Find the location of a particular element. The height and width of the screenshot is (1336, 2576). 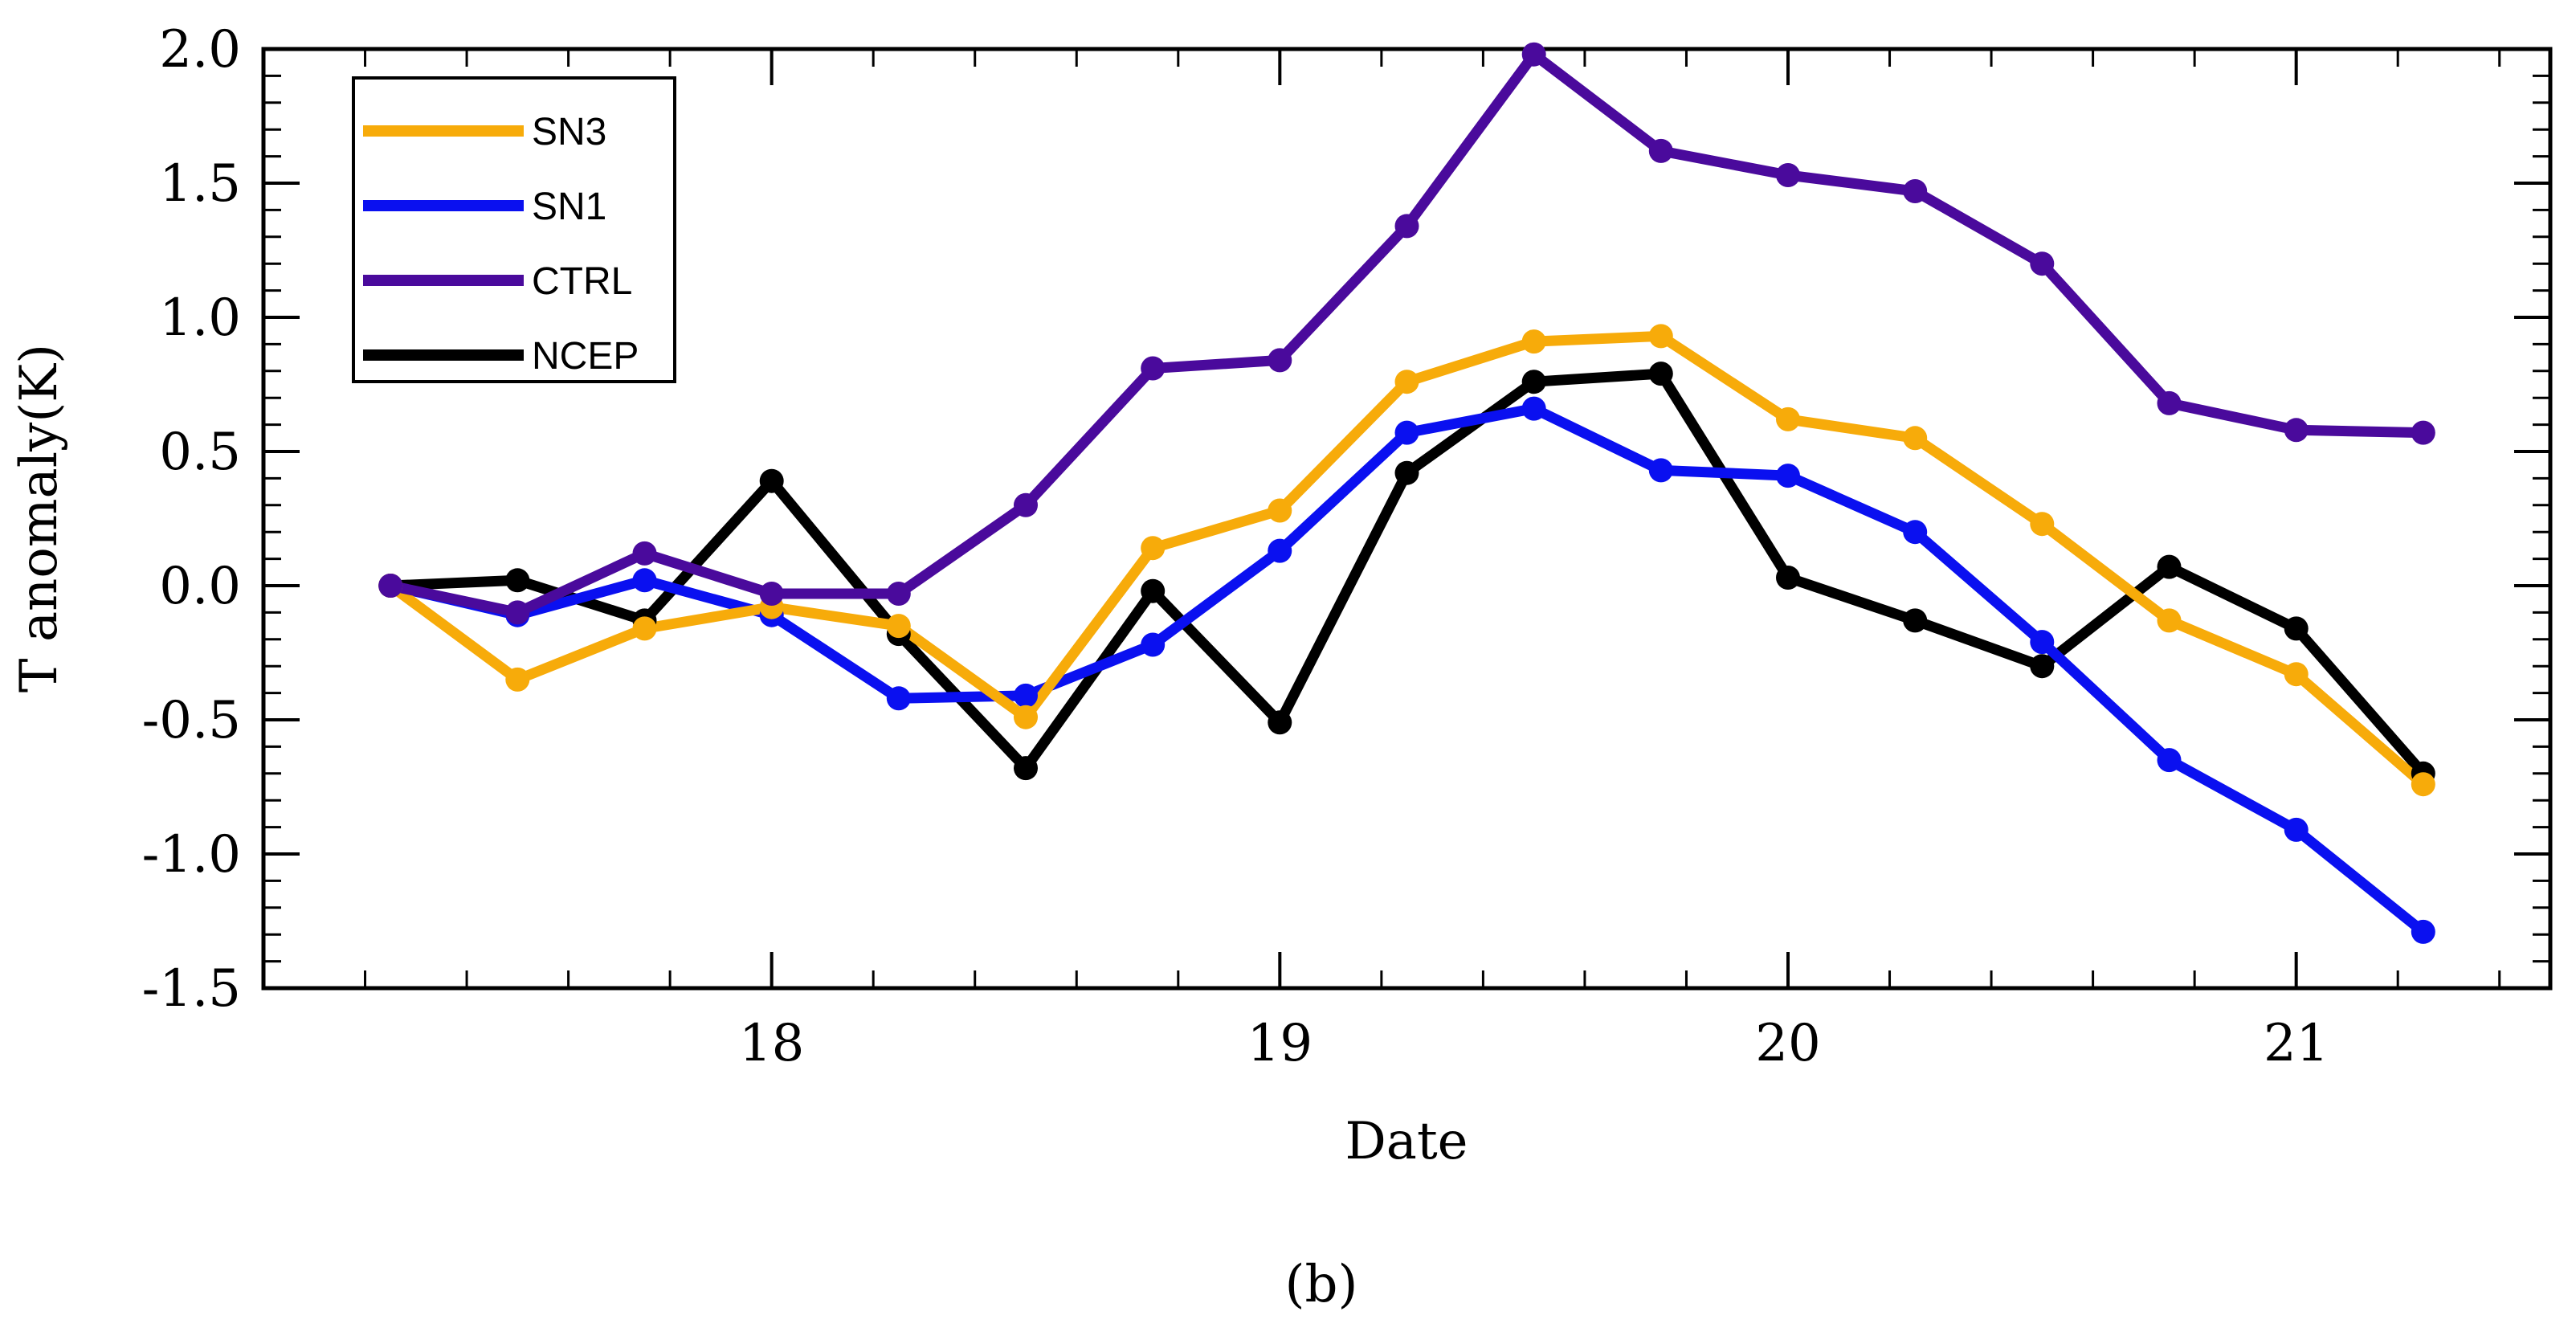

x-tick-label: 20 is located at coordinates (1787, 1043).